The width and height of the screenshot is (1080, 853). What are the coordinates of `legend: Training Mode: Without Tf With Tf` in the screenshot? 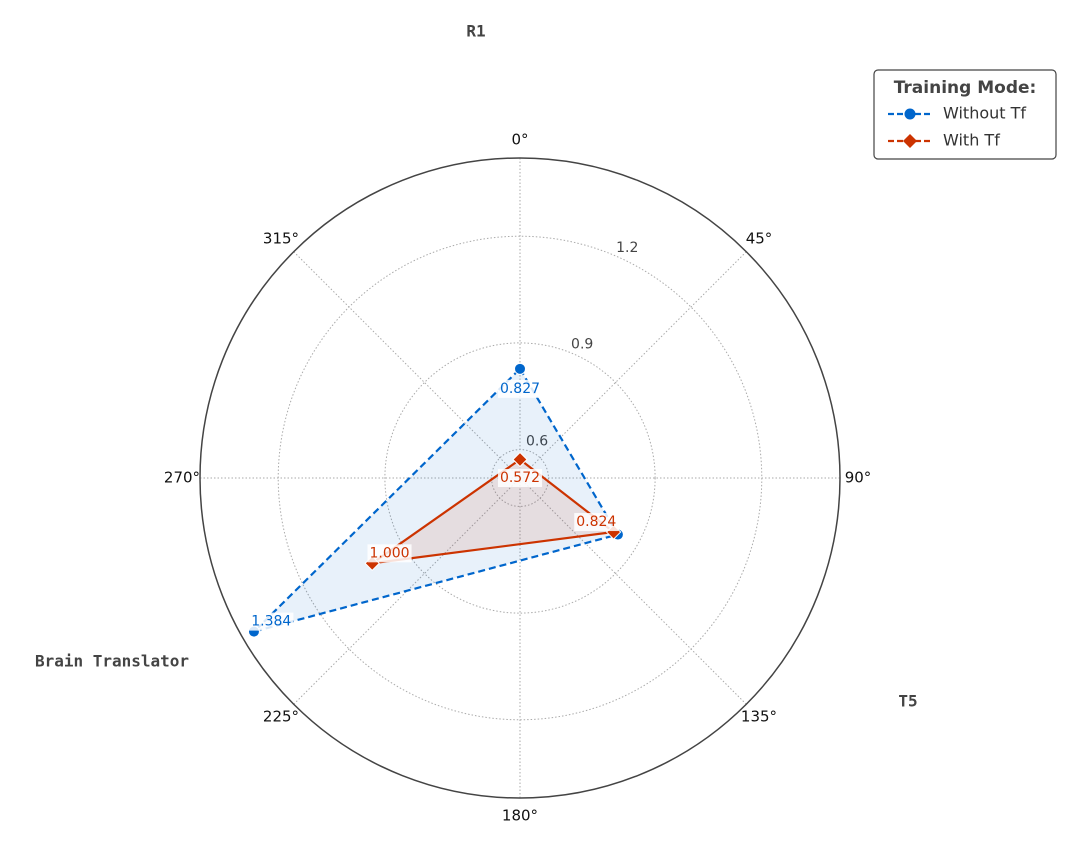 It's located at (965, 114).